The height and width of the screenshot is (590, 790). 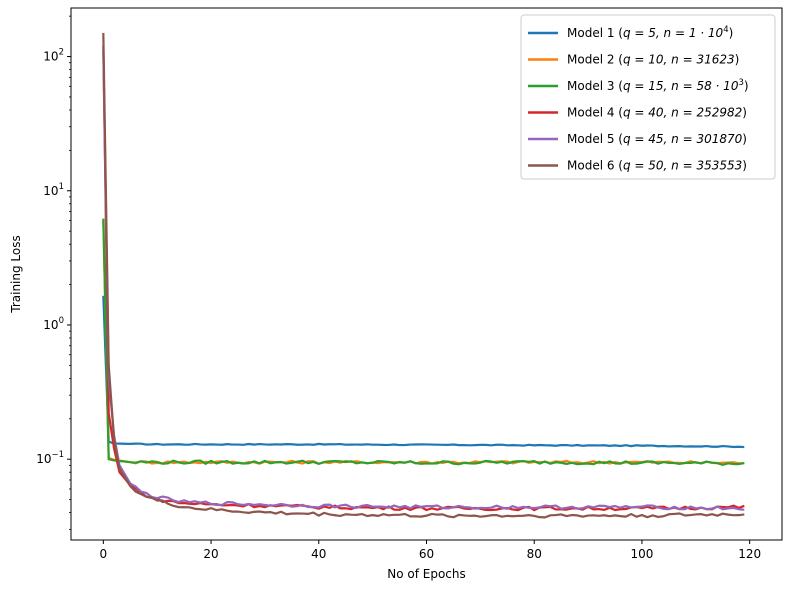 I want to click on x-axis: 0 20 40 60 80 100 120, so click(x=430, y=550).